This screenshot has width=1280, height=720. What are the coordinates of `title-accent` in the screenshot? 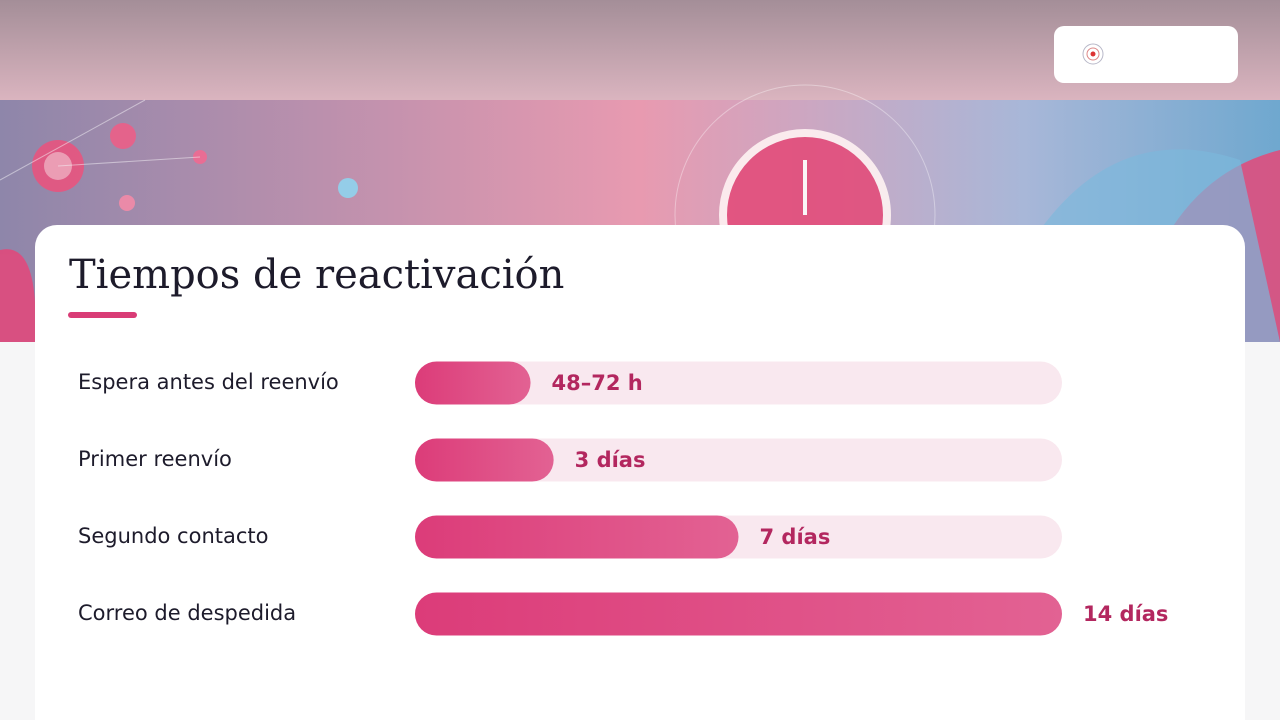 It's located at (102, 315).